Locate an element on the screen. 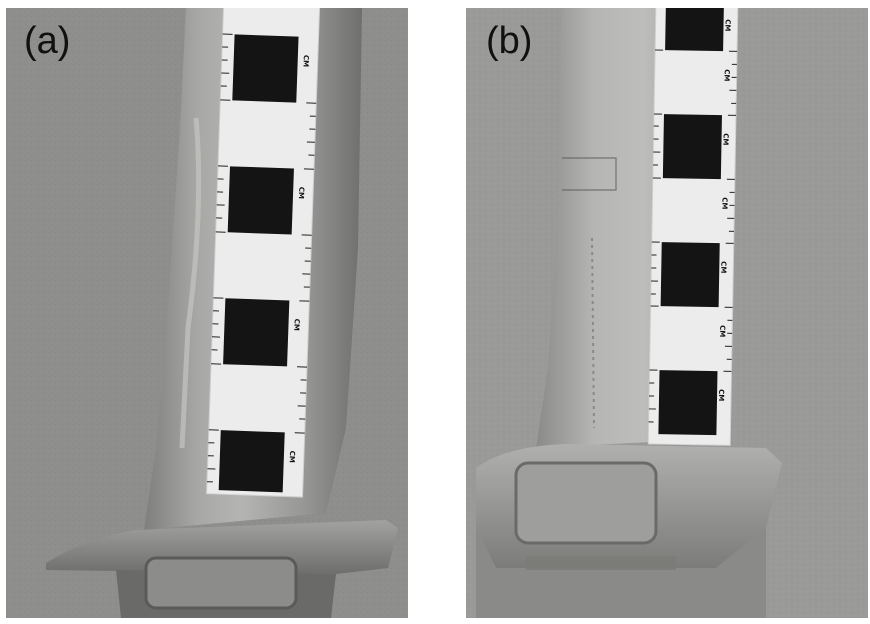 The width and height of the screenshot is (870, 624). blade-platform is located at coordinates (222, 547).